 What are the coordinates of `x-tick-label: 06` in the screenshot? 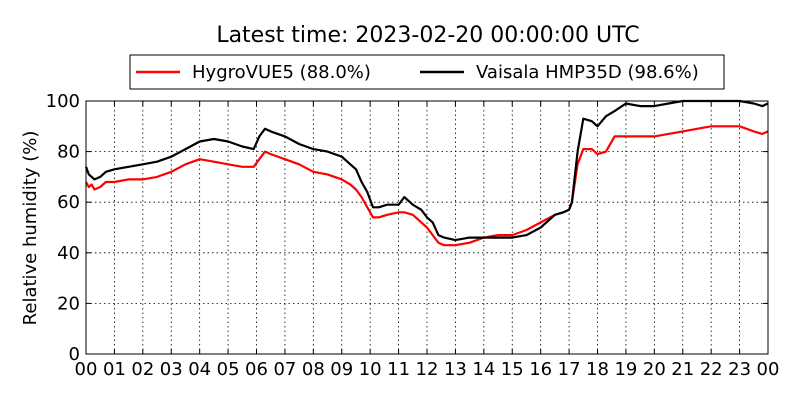 It's located at (256, 369).